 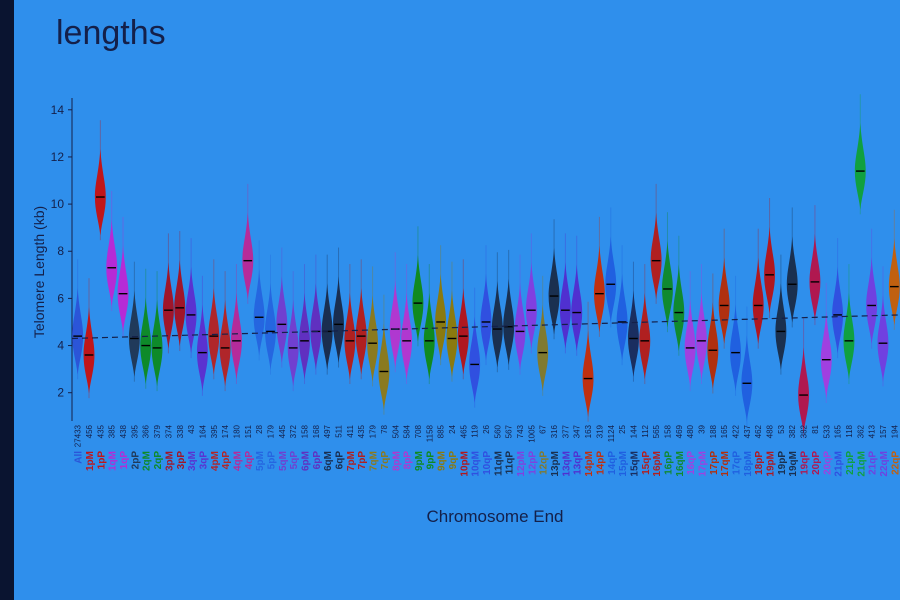 I want to click on category-label: 17qM, so click(x=725, y=464).